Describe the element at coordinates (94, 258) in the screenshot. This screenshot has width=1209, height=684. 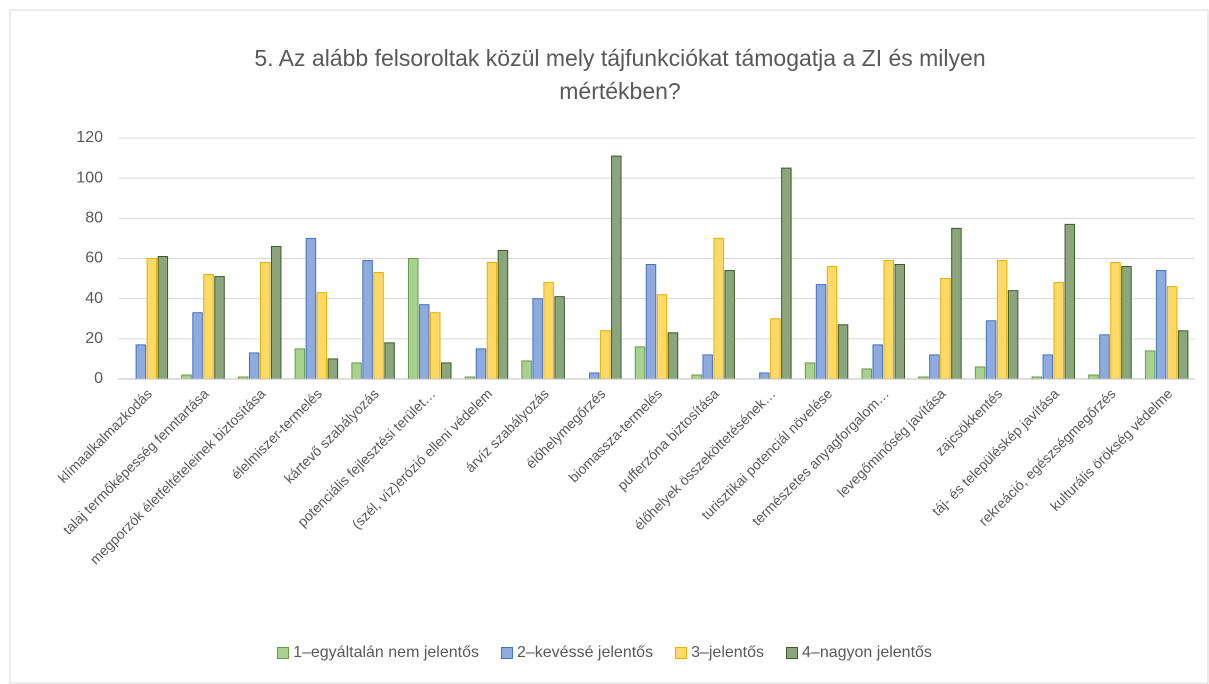
I see `y-tick-label: 60` at that location.